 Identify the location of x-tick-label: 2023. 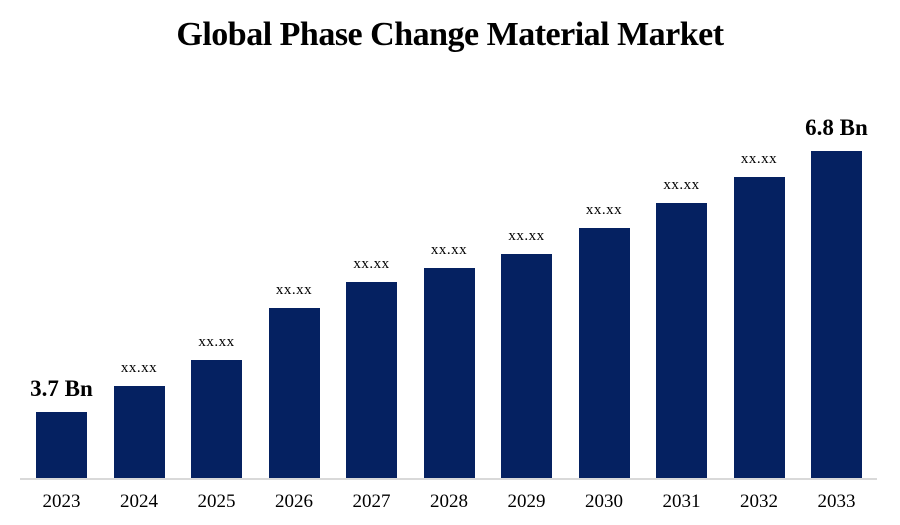
(61, 501).